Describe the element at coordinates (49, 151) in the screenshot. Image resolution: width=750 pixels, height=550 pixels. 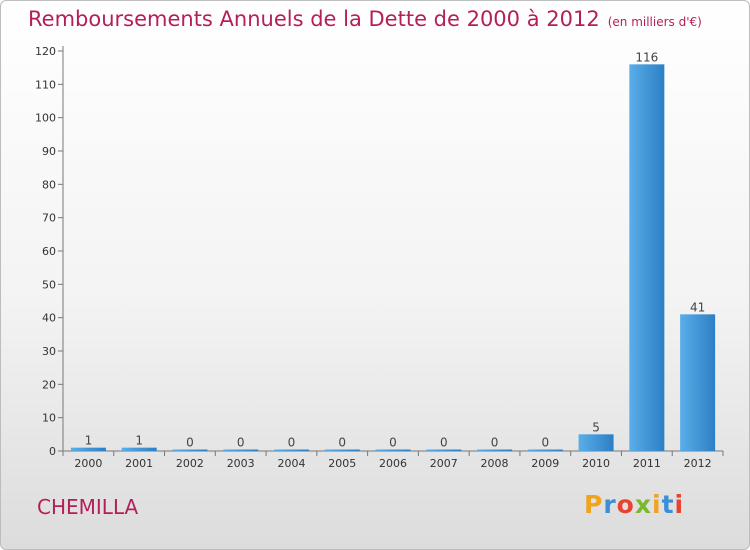
I see `y-tick-label: 90` at that location.